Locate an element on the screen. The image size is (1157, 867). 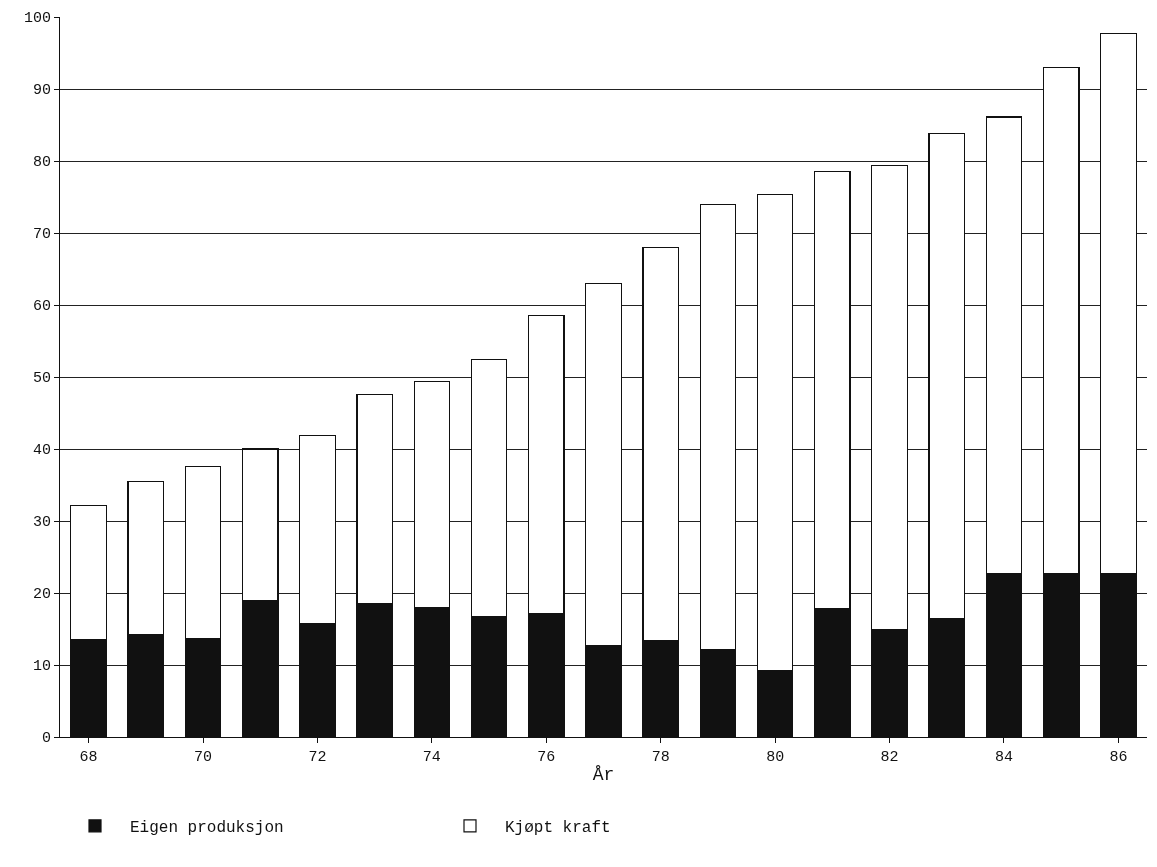
y-tick-label: 90 is located at coordinates (41, 91).